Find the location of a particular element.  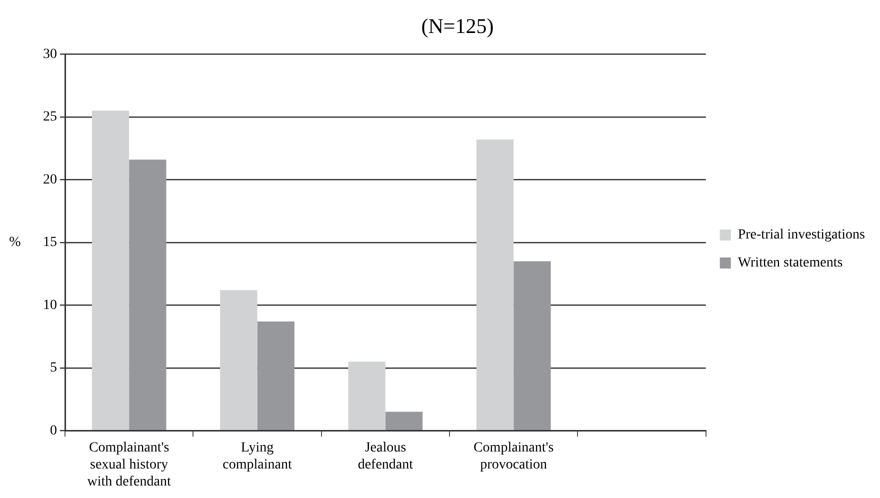

chart-title: (N=125) is located at coordinates (457, 26).